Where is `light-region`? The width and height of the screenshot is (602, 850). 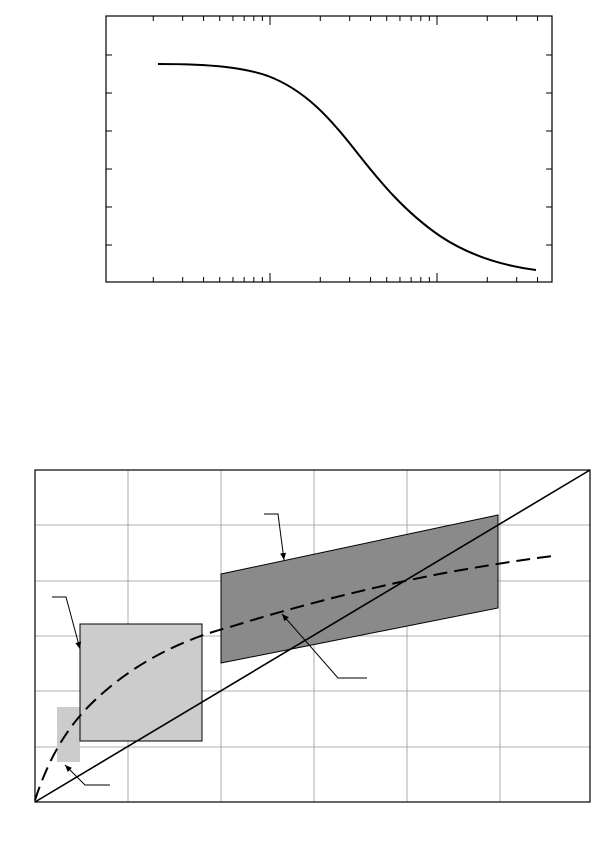 light-region is located at coordinates (141, 682).